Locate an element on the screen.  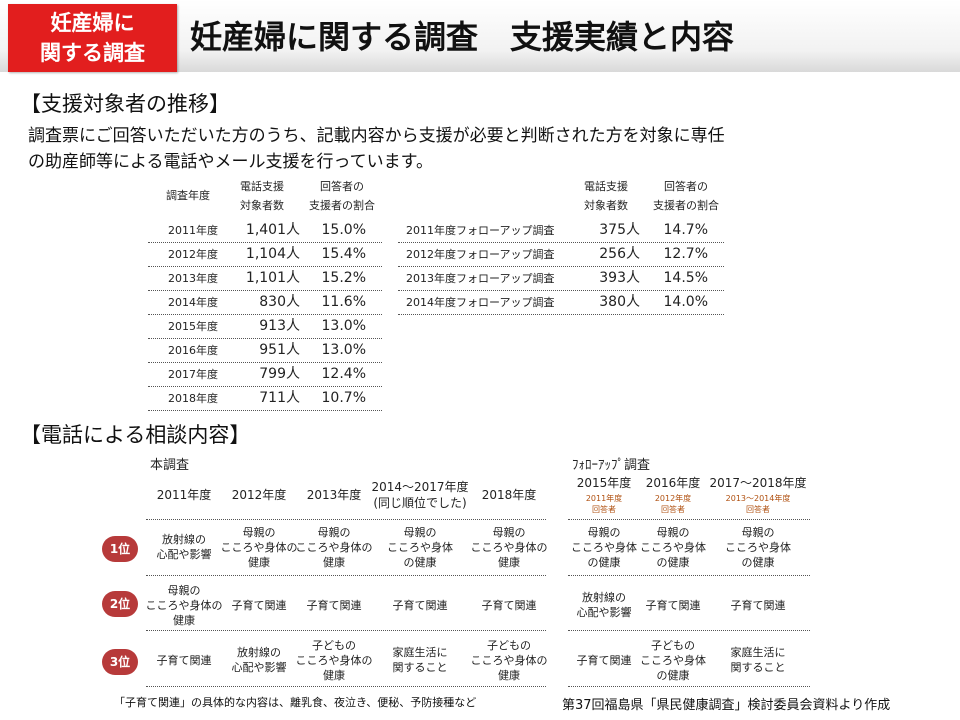
table-row: 2011年度 1,401人 15.0% is located at coordinates (265, 231).